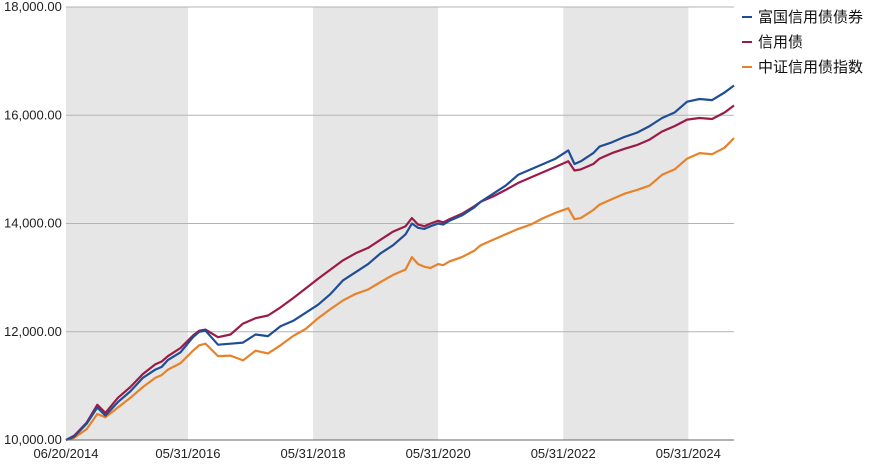 The width and height of the screenshot is (882, 470). What do you see at coordinates (688, 453) in the screenshot?
I see `x-tick-label-5: 05/31/2024` at bounding box center [688, 453].